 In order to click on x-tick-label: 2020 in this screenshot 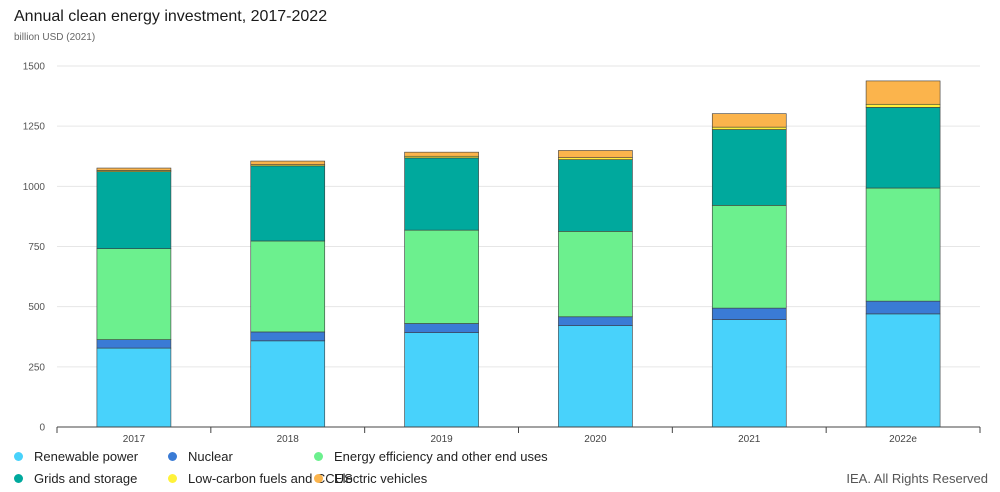, I will do `click(595, 439)`.